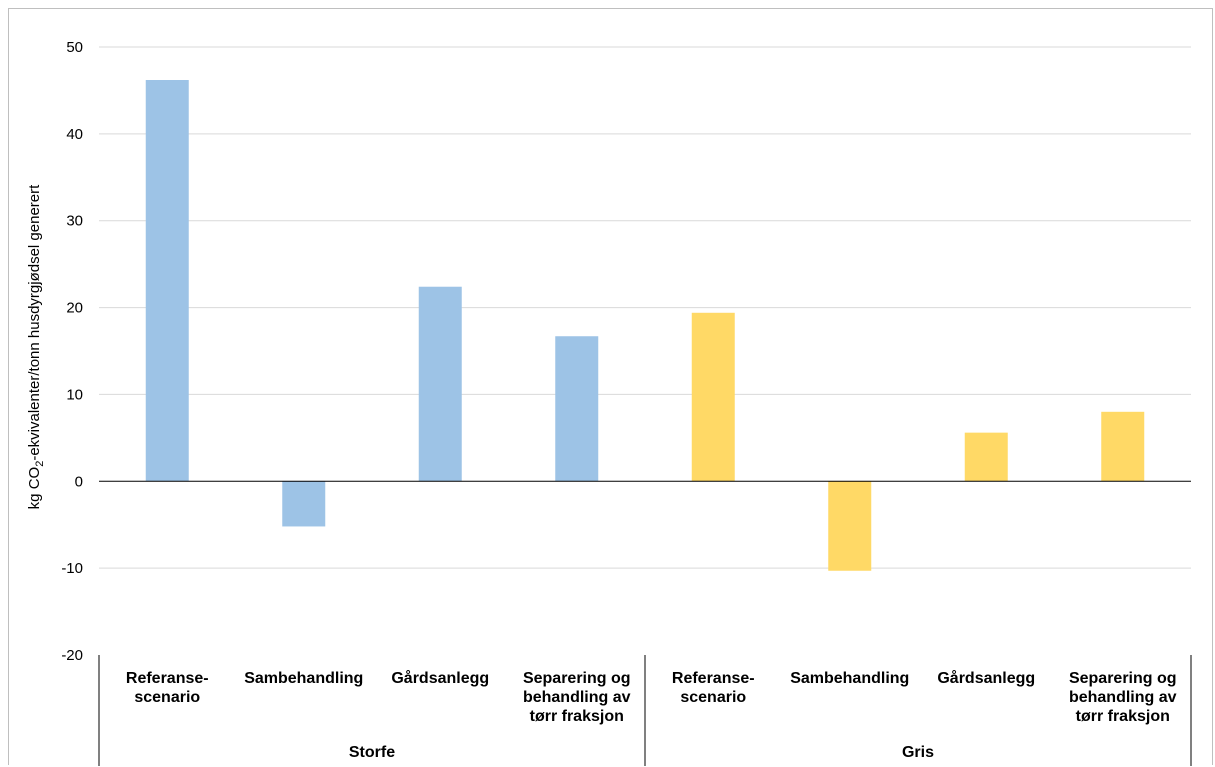 The width and height of the screenshot is (1215, 767). I want to click on group-label: Gris, so click(918, 752).